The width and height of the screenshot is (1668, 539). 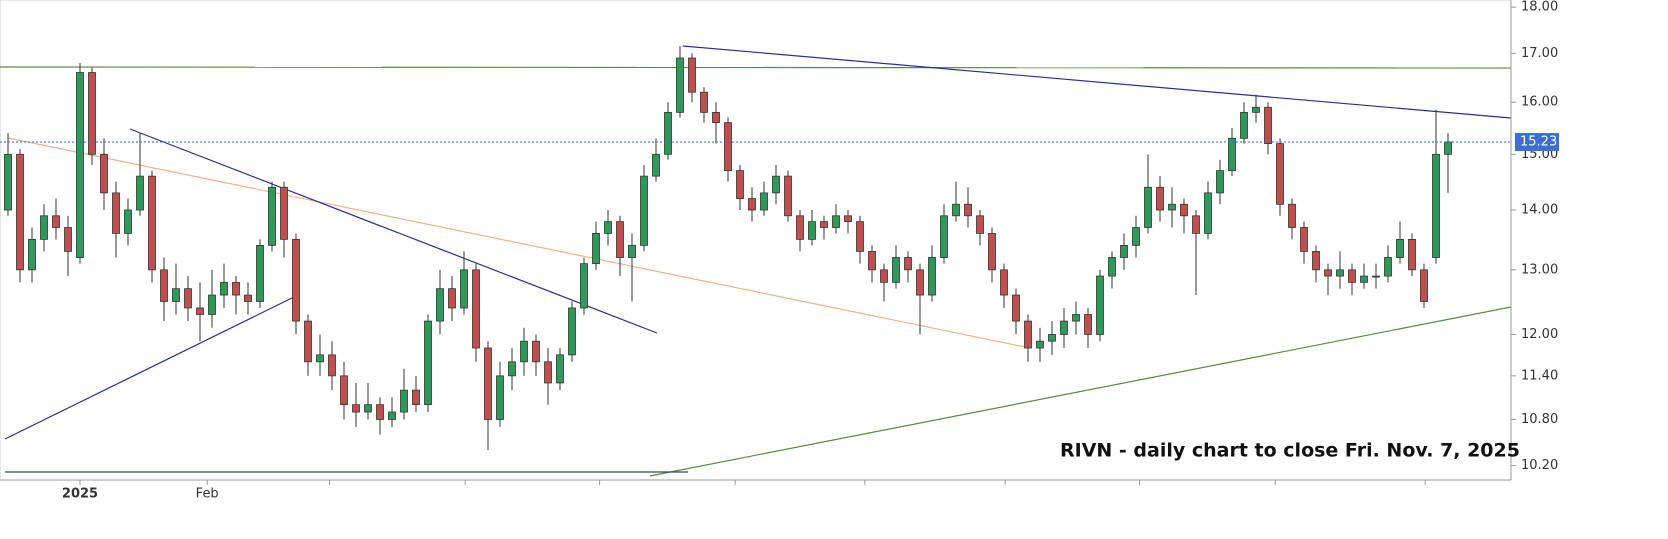 What do you see at coordinates (1539, 269) in the screenshot?
I see `y-tick-label: 13.00` at bounding box center [1539, 269].